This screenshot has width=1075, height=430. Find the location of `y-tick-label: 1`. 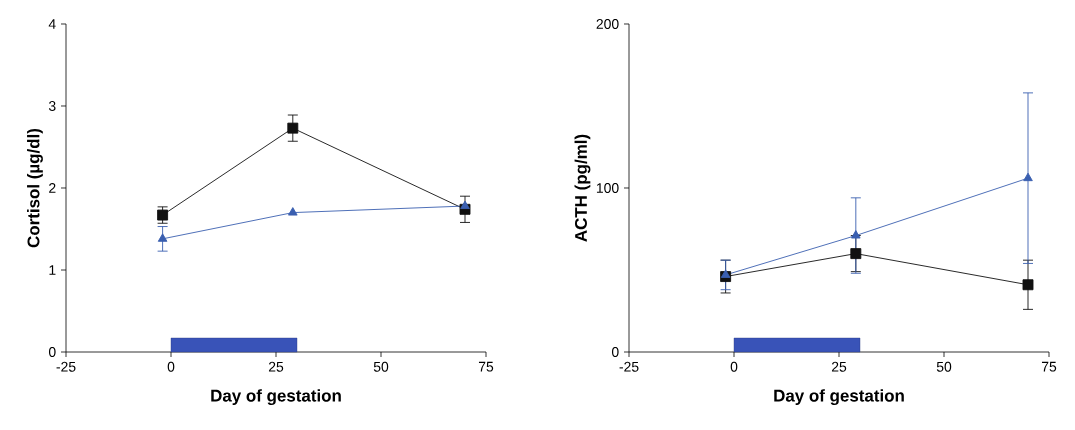

y-tick-label: 1 is located at coordinates (52, 270).